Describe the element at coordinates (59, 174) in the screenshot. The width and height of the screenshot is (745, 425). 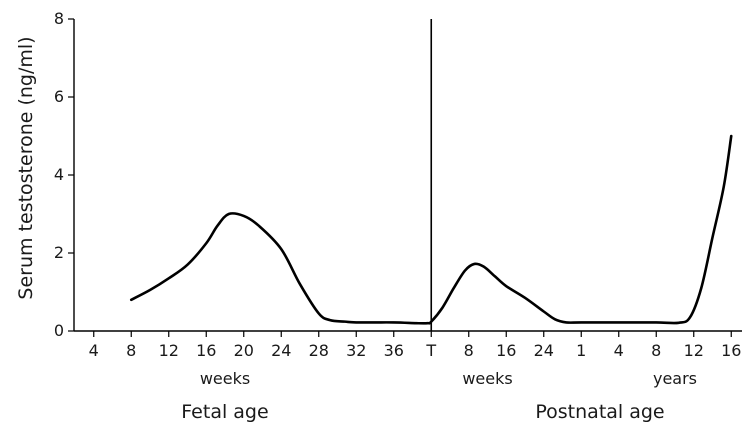
I see `y-tick-label: 4` at that location.